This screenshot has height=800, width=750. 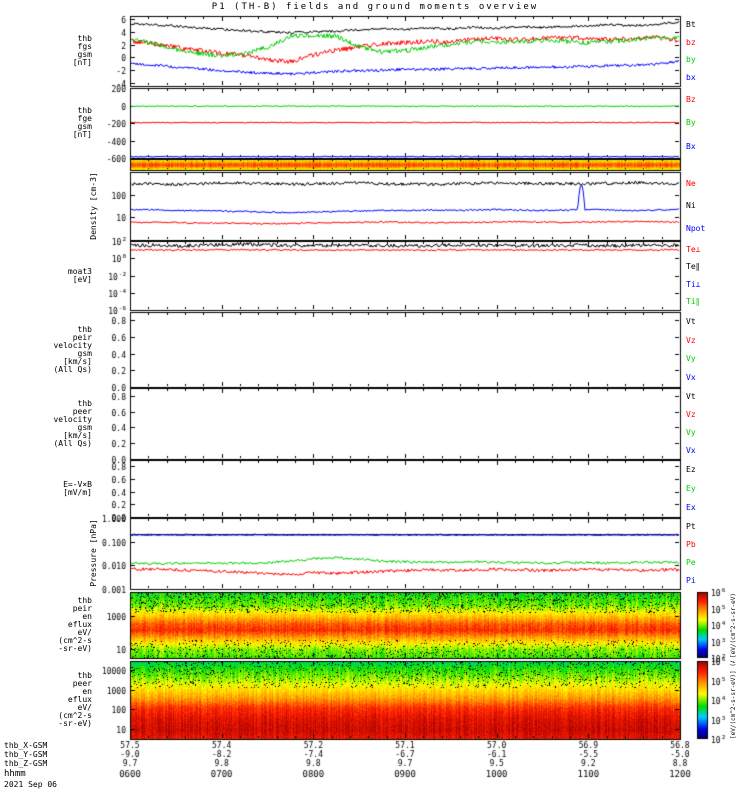 What do you see at coordinates (77, 488) in the screenshot?
I see `panel-efield-ylabel: E=-V×B [mV/m]` at bounding box center [77, 488].